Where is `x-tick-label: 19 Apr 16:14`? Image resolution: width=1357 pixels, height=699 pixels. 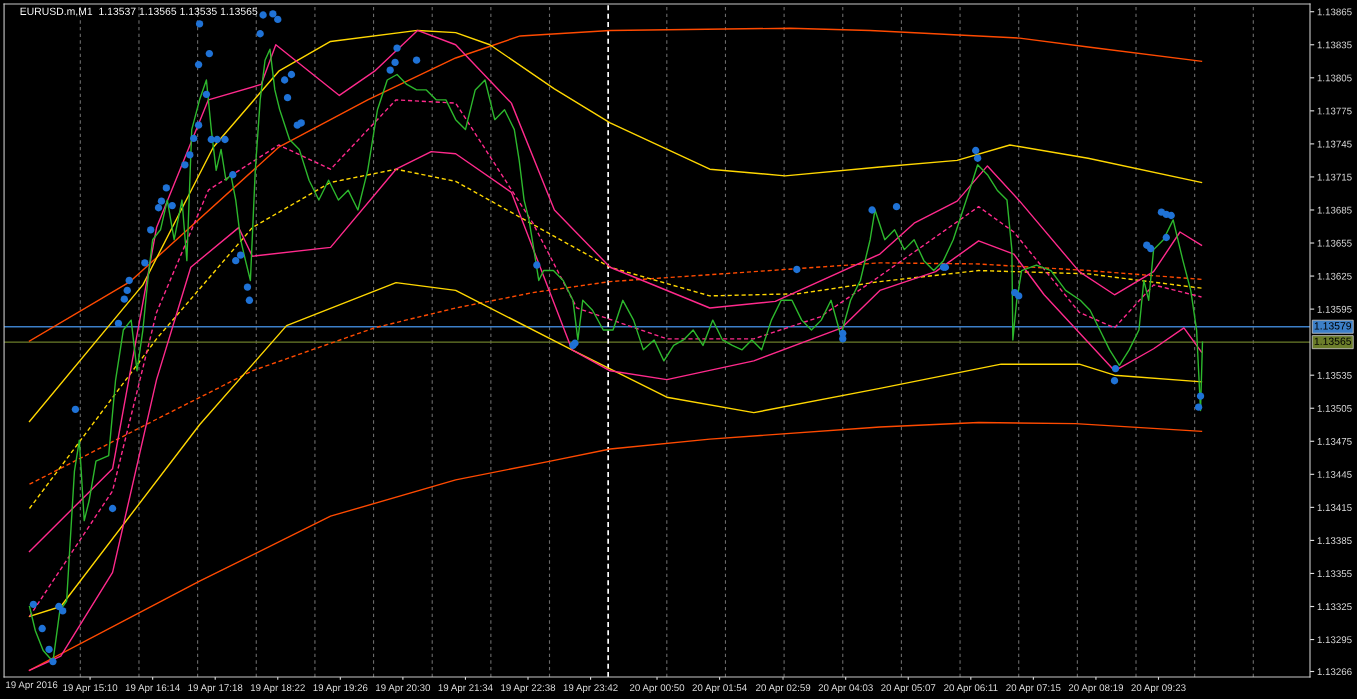
x-tick-label: 19 Apr 16:14 is located at coordinates (152, 689).